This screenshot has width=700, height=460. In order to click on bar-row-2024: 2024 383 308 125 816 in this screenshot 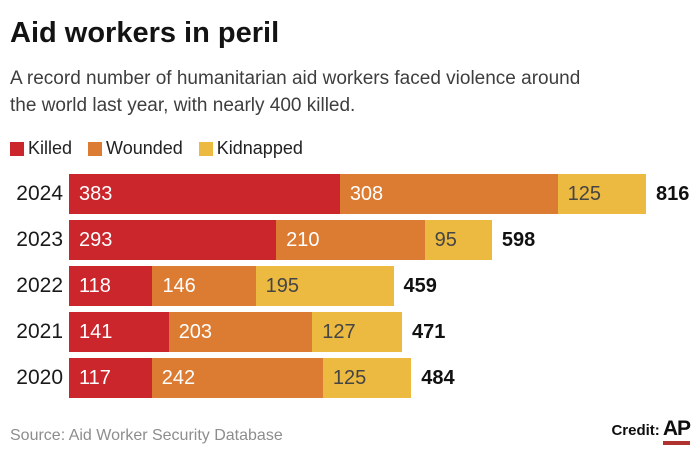, I will do `click(350, 194)`.